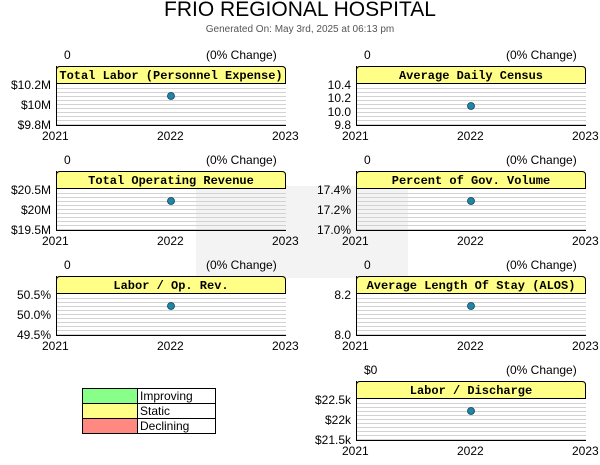 This screenshot has height=465, width=600. What do you see at coordinates (55, 241) in the screenshot?
I see `chart-total-operating-revenue-x-tick-label: 2021` at bounding box center [55, 241].